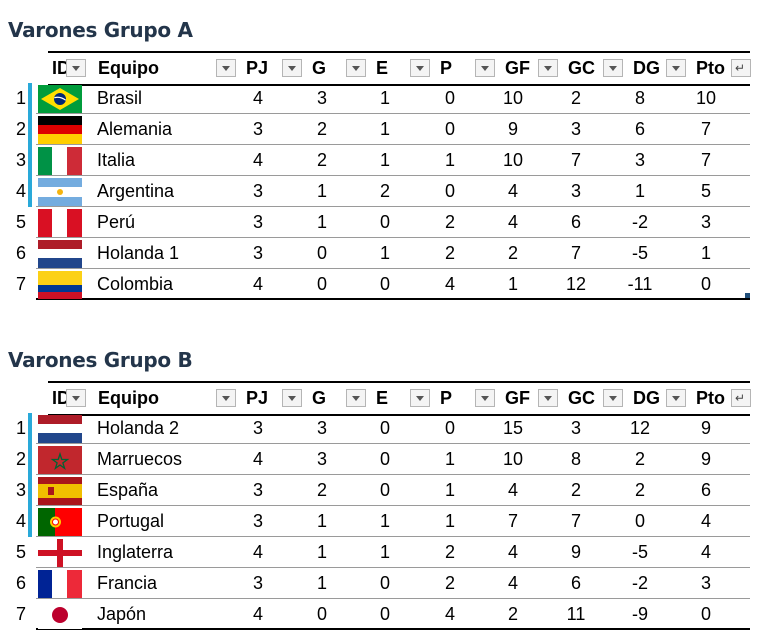 The image size is (758, 633). Describe the element at coordinates (705, 490) in the screenshot. I see `cell-pto: 6` at that location.